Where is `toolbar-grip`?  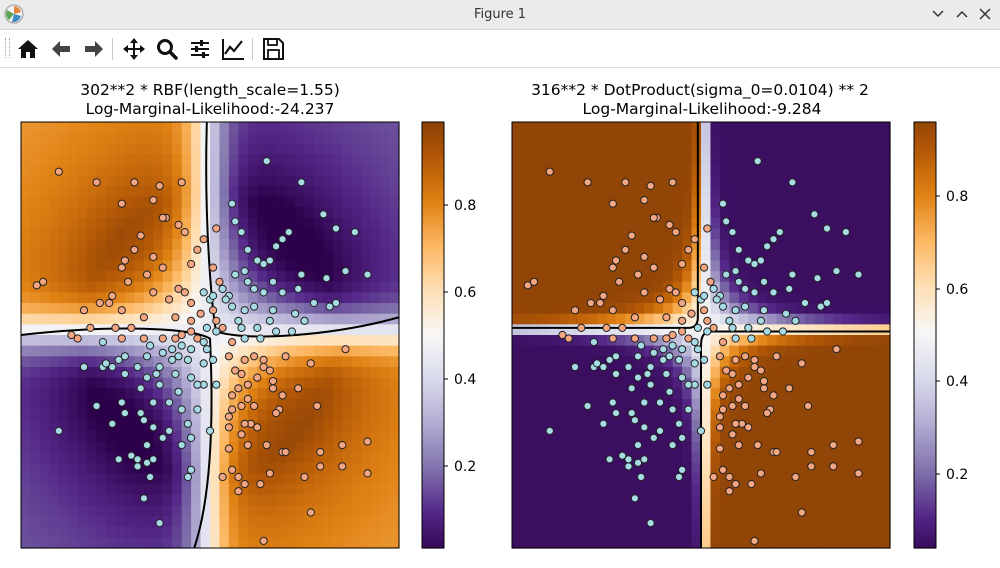
toolbar-grip is located at coordinates (7, 48).